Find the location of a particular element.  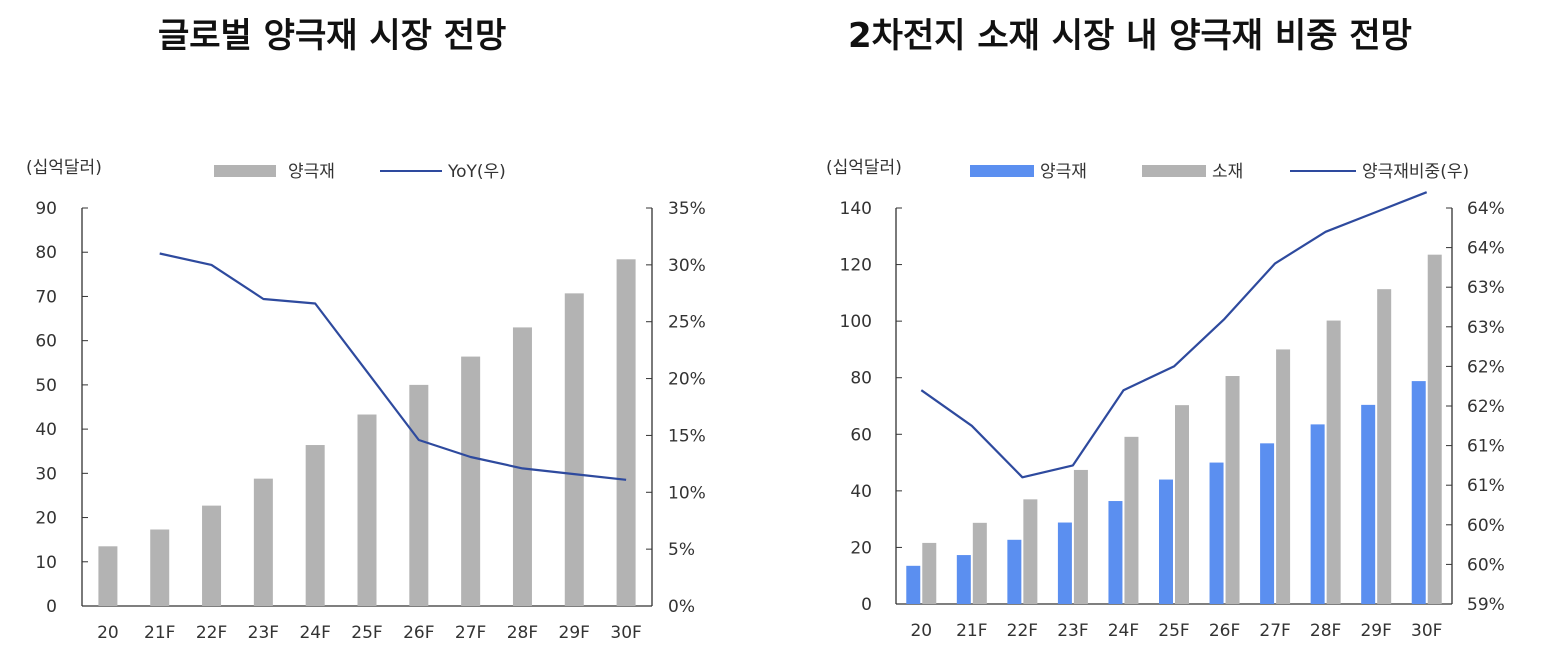

y-right-tick-label: 59% is located at coordinates (1486, 605).